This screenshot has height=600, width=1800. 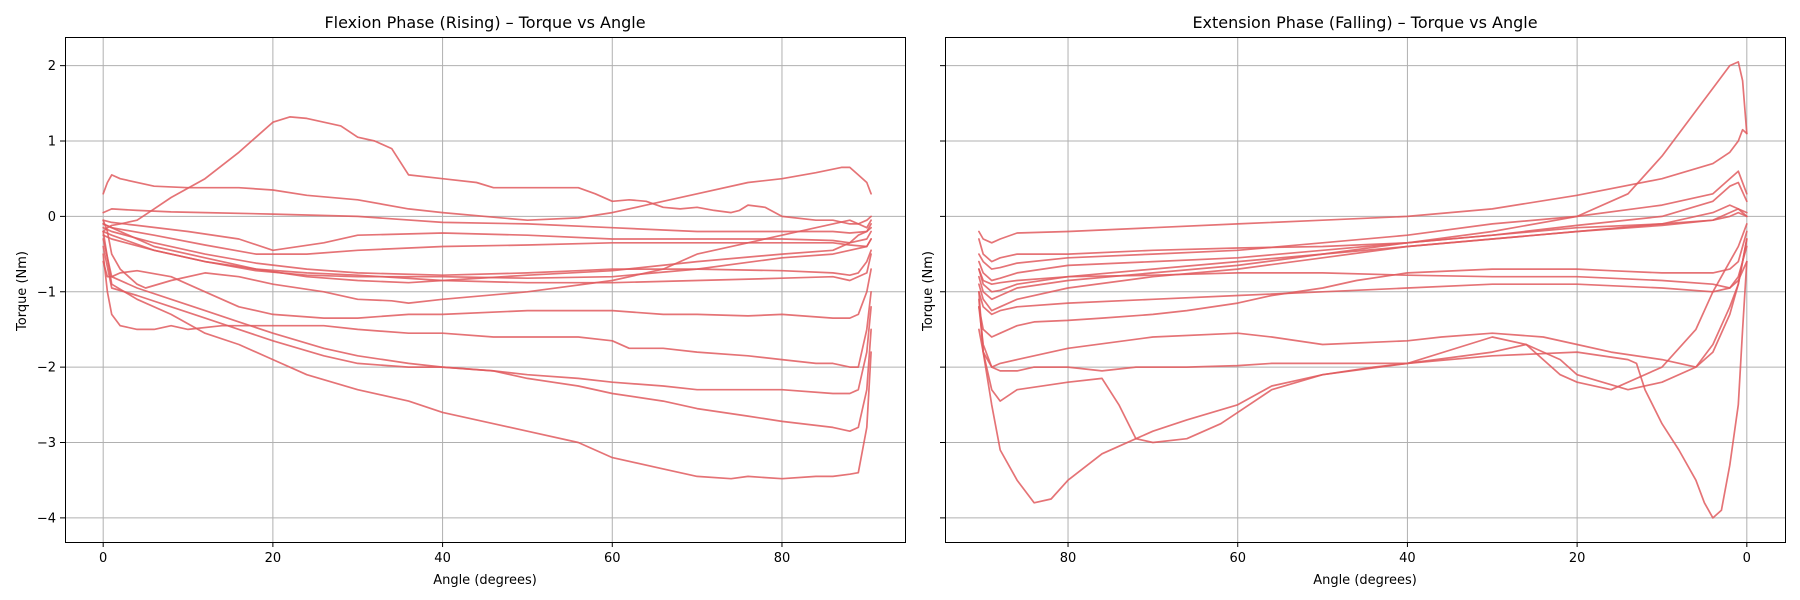 What do you see at coordinates (1237, 558) in the screenshot?
I see `extension-chart-x-tick-label: 60` at bounding box center [1237, 558].